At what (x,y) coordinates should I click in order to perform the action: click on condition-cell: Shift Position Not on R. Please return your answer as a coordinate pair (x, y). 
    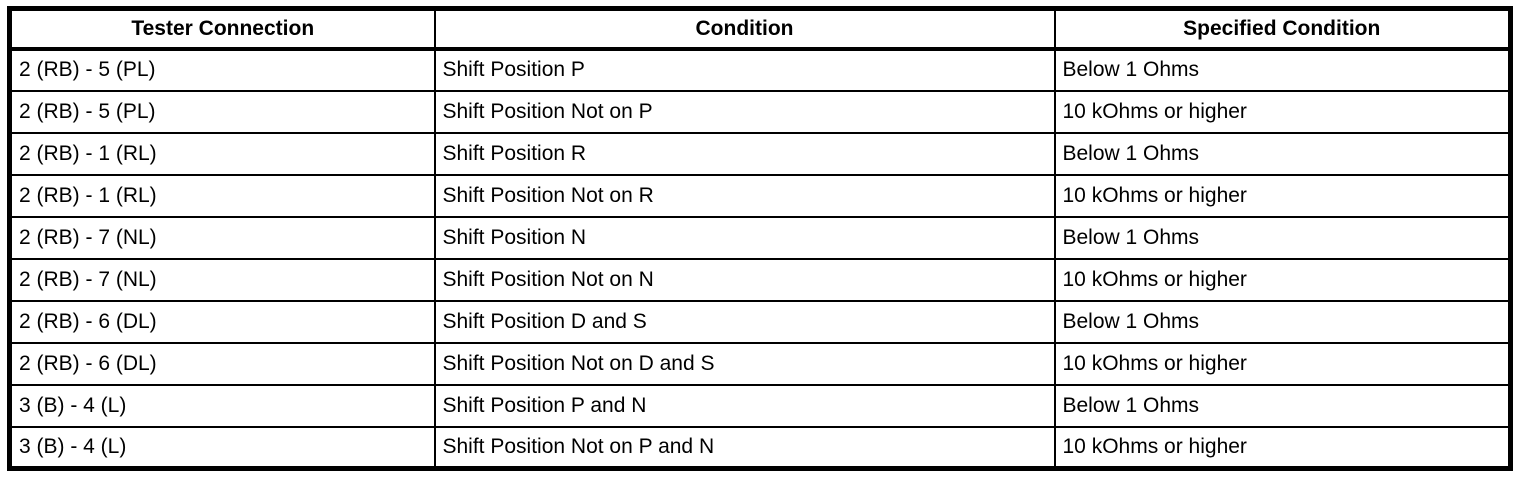
    Looking at the image, I should click on (744, 195).